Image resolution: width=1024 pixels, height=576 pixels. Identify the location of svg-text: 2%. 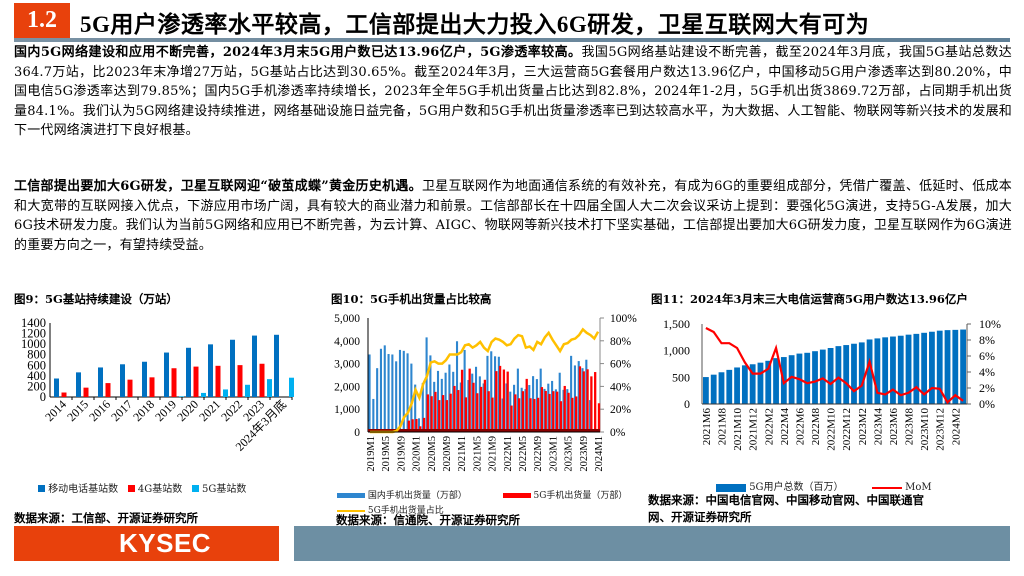
(987, 388).